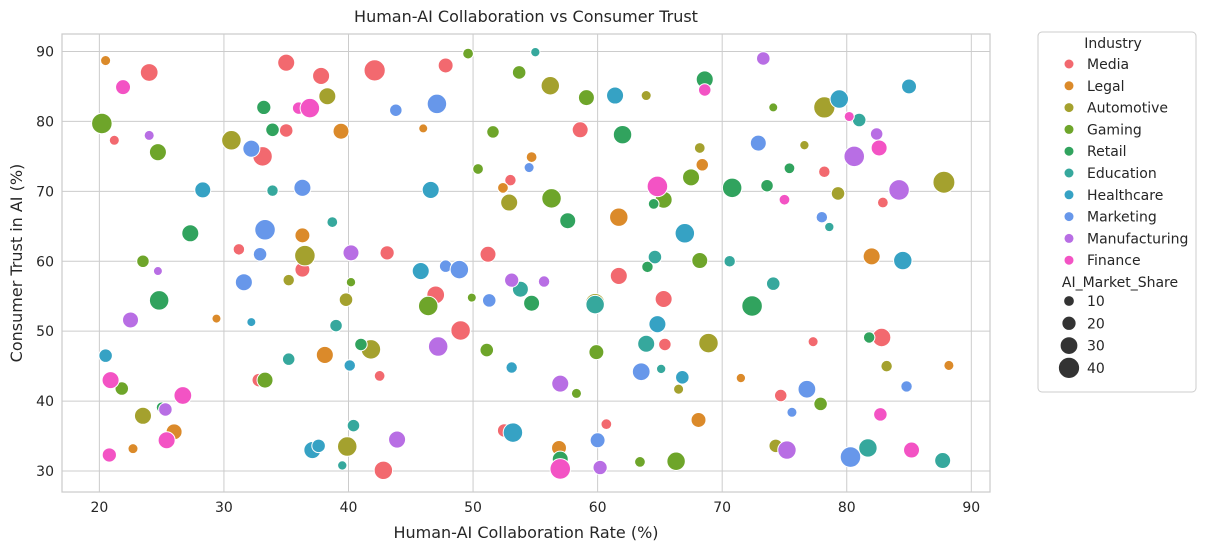 This screenshot has width=1220, height=554. Describe the element at coordinates (1120, 283) in the screenshot. I see `legend-size-title: AI_Market_Share` at that location.